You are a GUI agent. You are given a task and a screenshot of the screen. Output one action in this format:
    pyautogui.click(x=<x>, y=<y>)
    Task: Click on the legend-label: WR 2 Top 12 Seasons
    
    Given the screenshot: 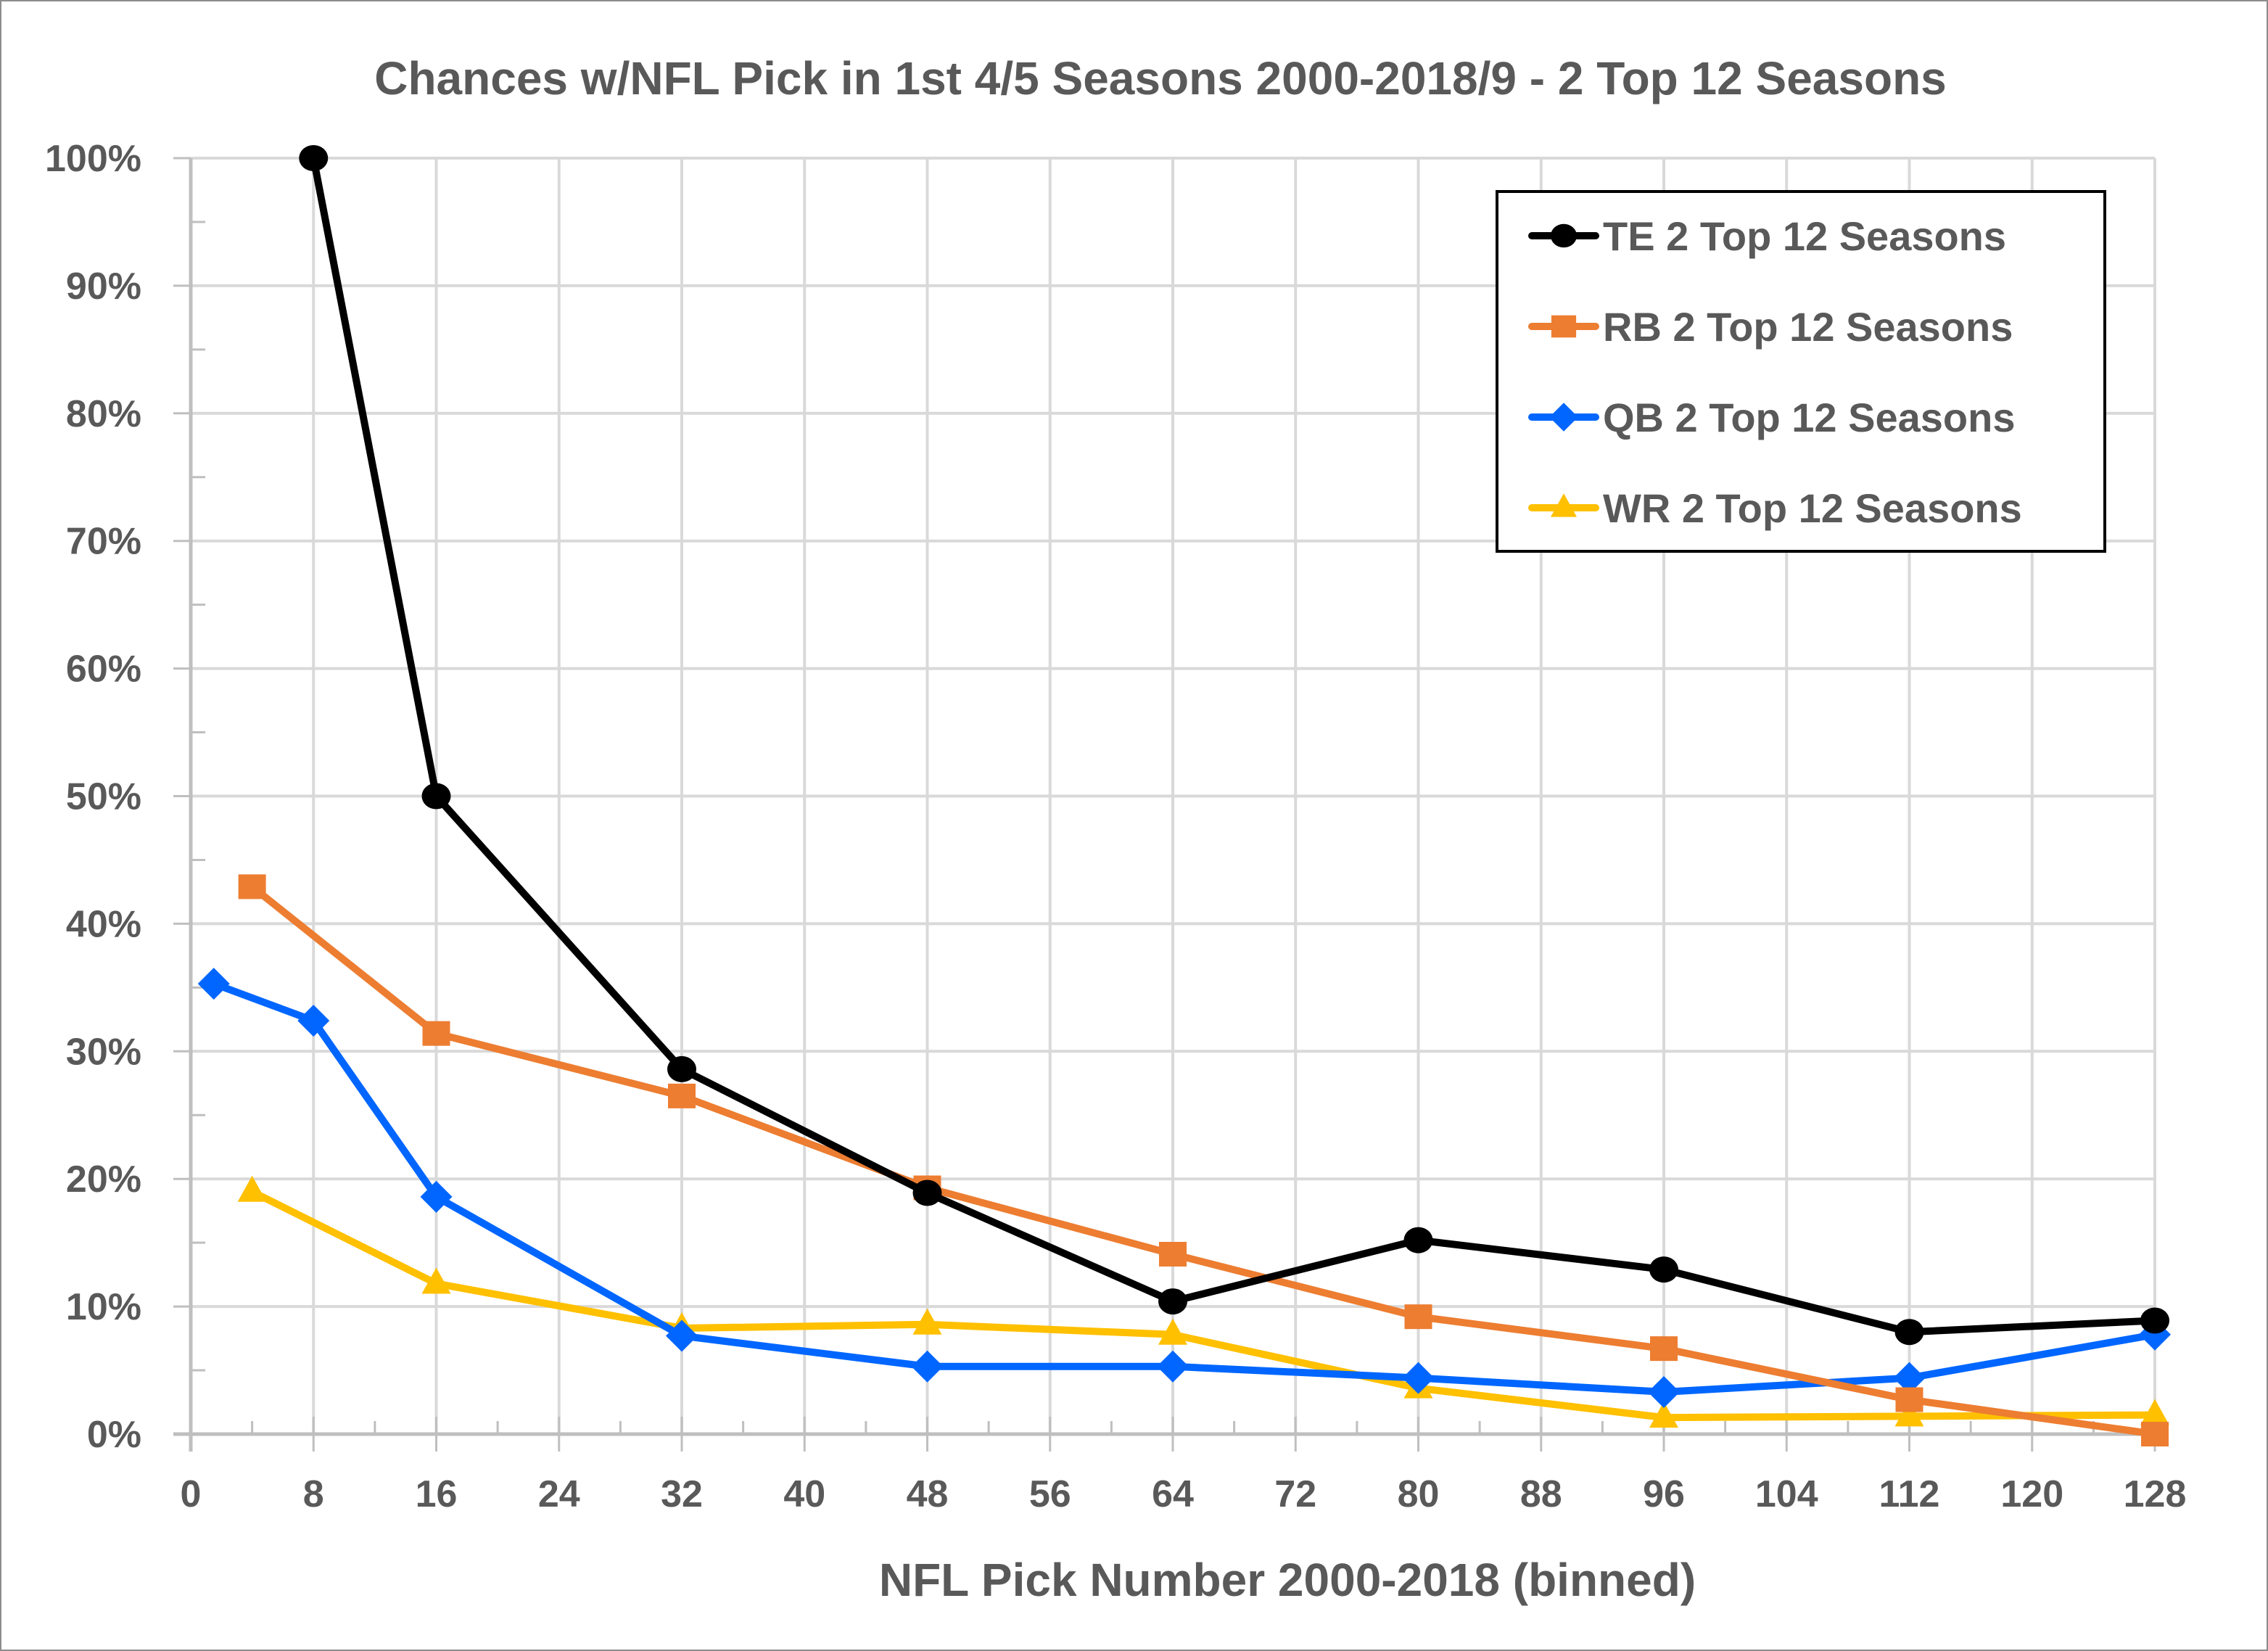 What is the action you would take?
    pyautogui.click(x=1813, y=508)
    